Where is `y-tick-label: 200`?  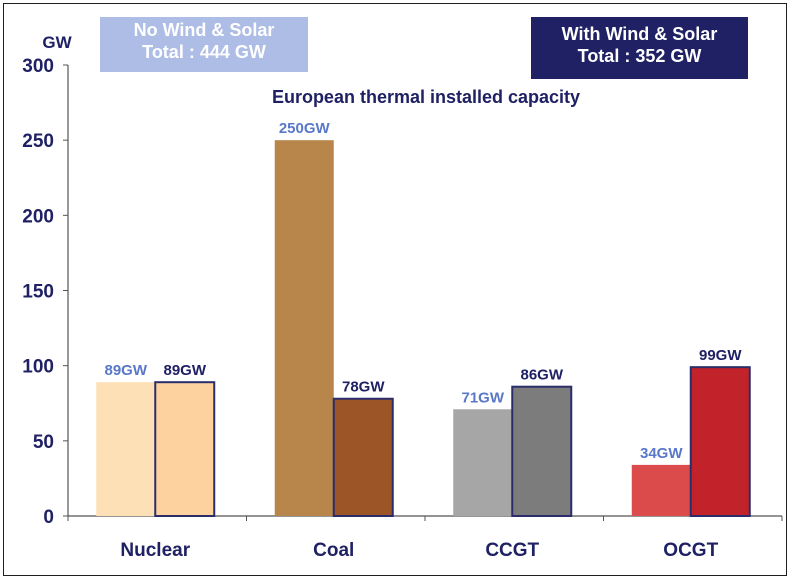
y-tick-label: 200 is located at coordinates (38, 216).